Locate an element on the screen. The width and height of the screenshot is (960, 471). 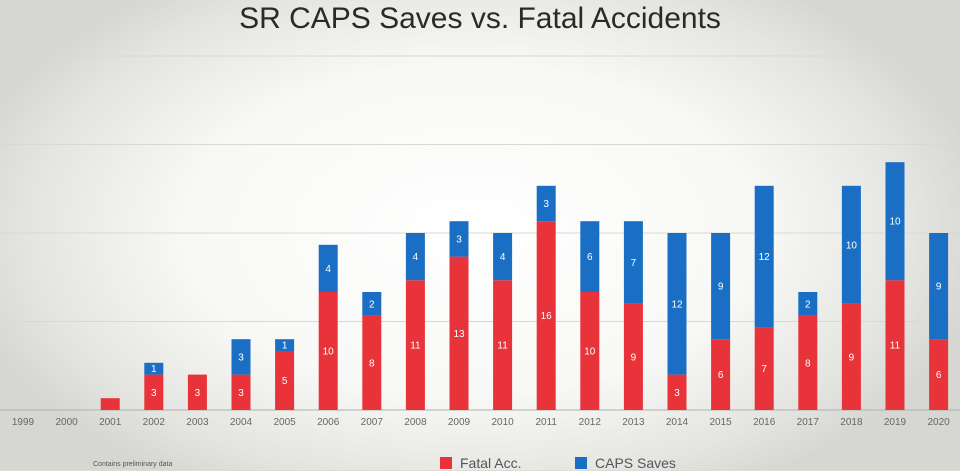
x-tick-label: 2018 is located at coordinates (851, 422).